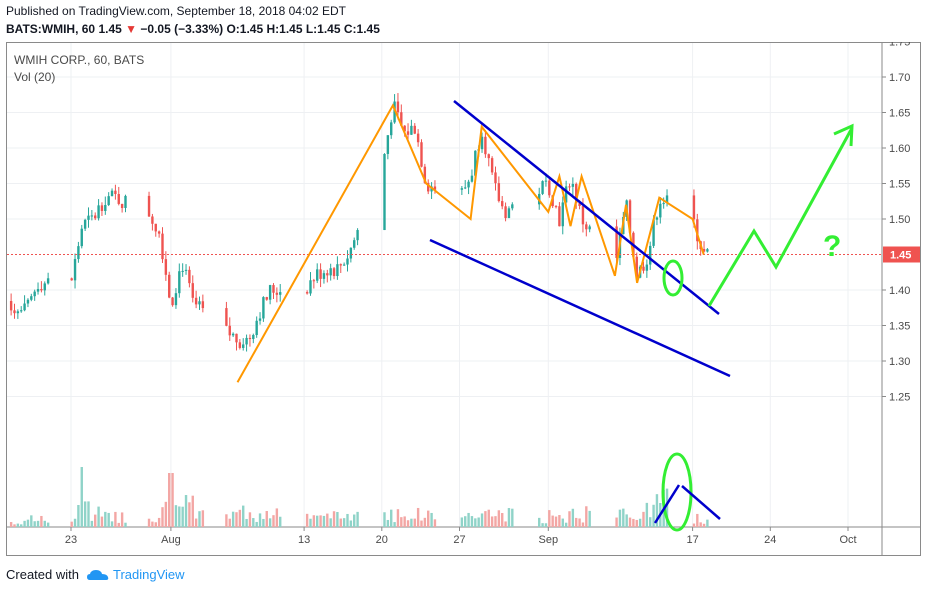  I want to click on tradingview-link: TradingView, so click(135, 574).